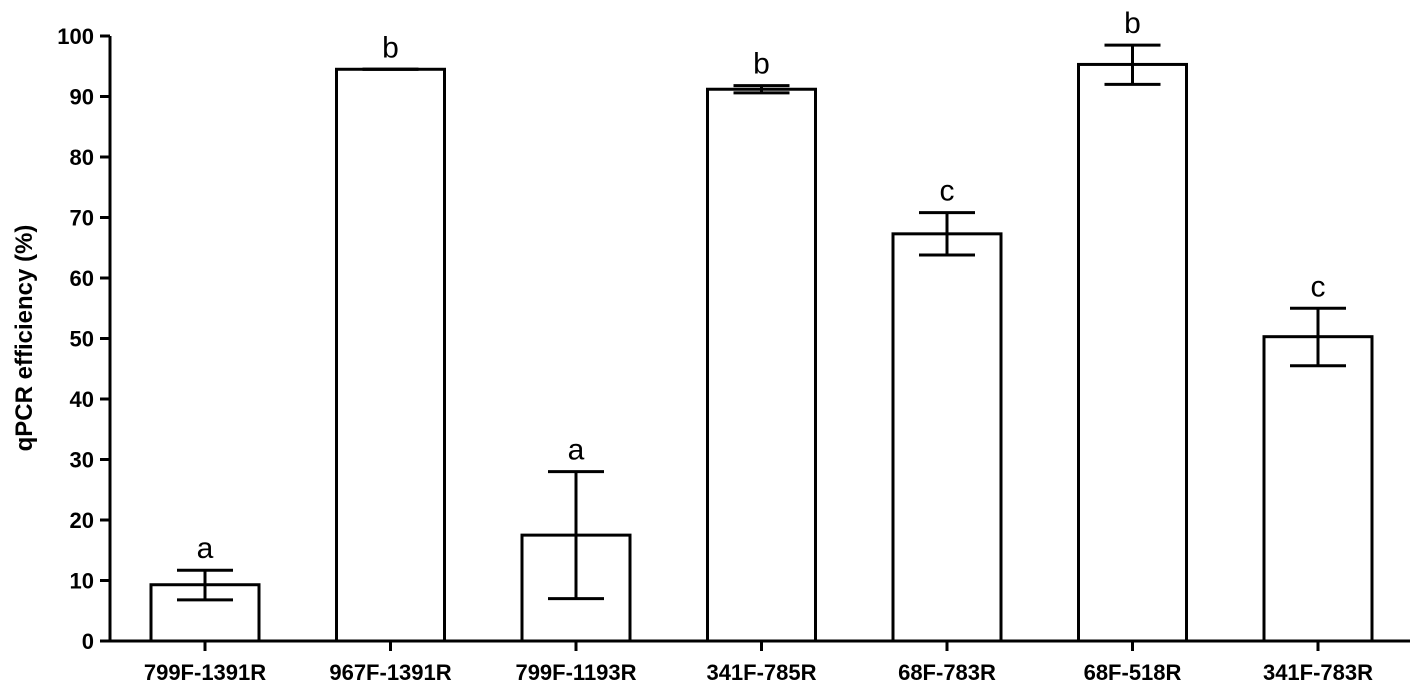 Image resolution: width=1418 pixels, height=690 pixels. Describe the element at coordinates (1133, 672) in the screenshot. I see `category-label: 68F-518R` at that location.